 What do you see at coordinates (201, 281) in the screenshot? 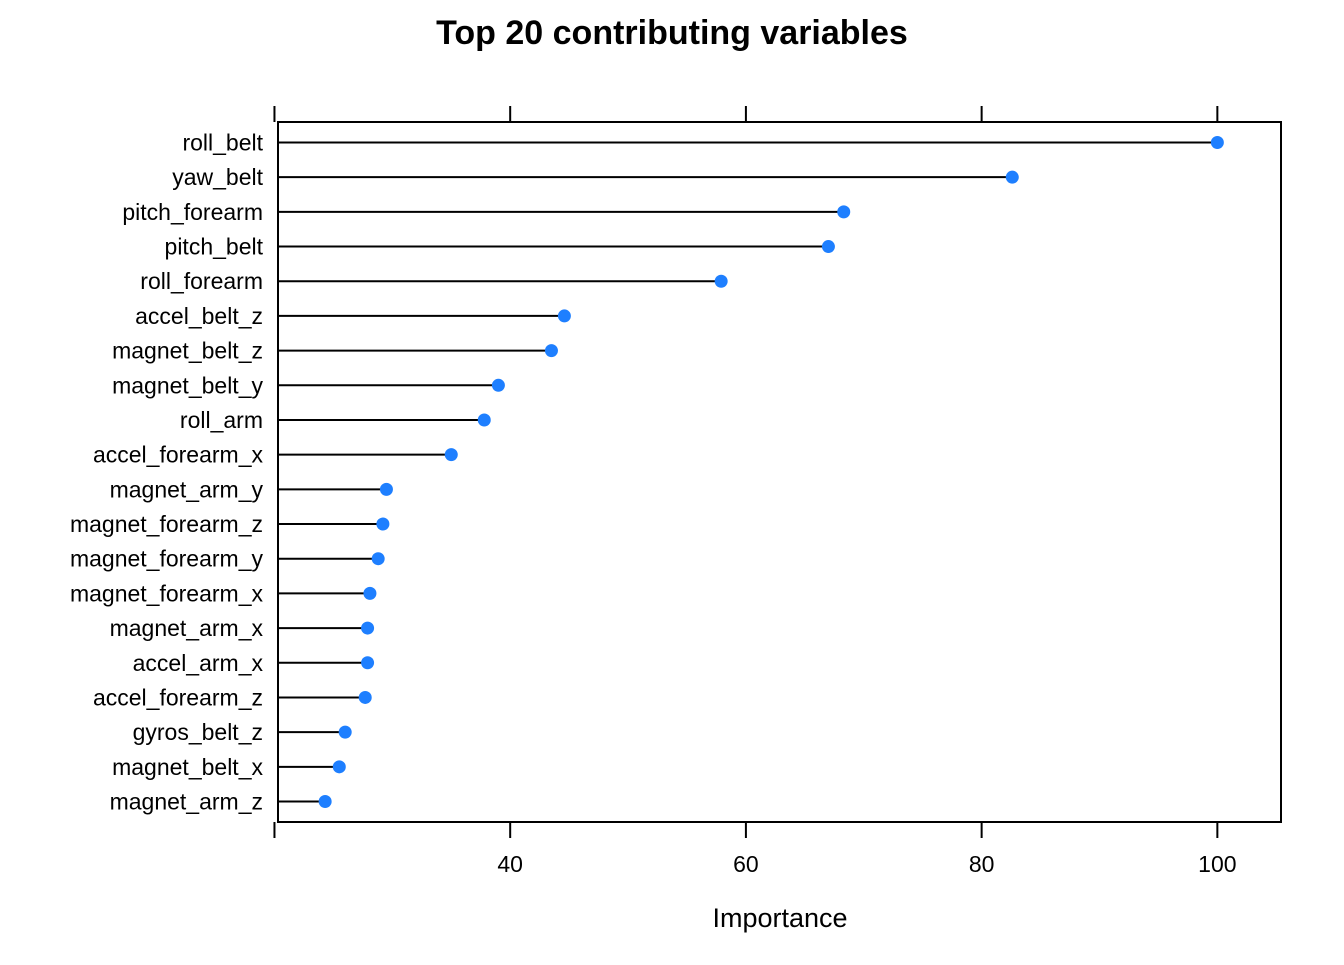
I see `category-label: roll_forearm` at bounding box center [201, 281].